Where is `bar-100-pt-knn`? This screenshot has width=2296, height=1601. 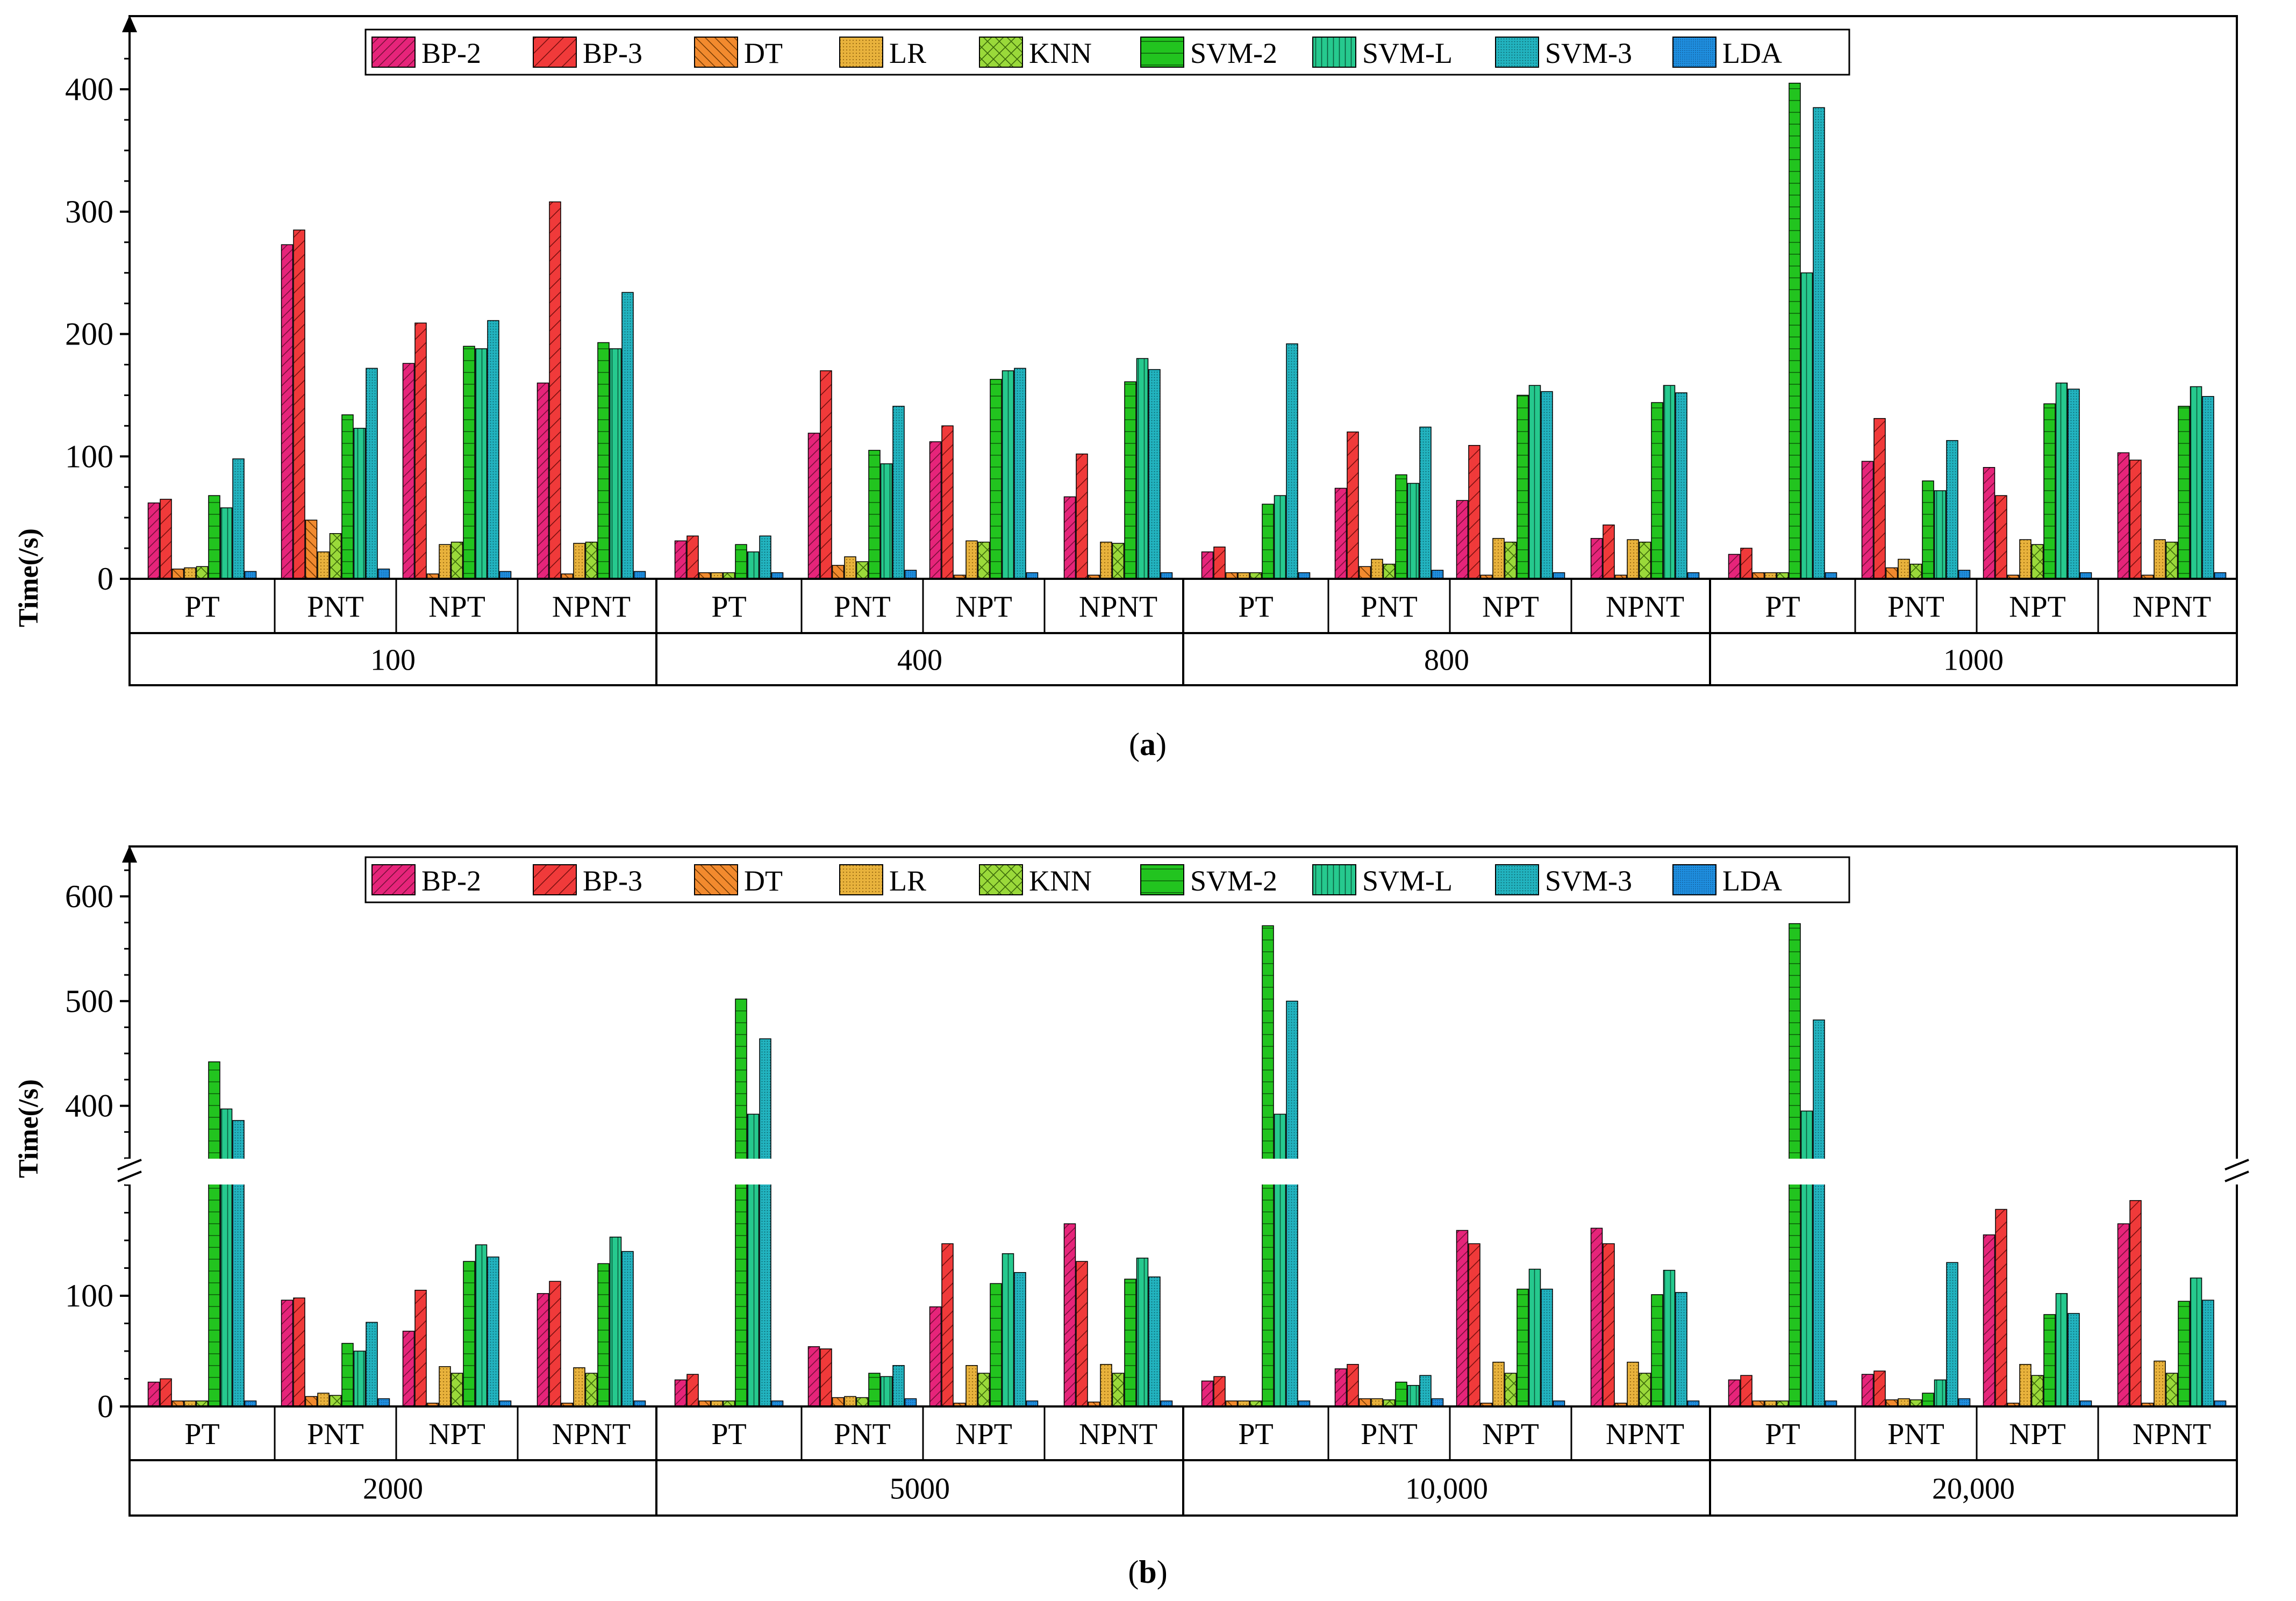
bar-100-pt-knn is located at coordinates (202, 572).